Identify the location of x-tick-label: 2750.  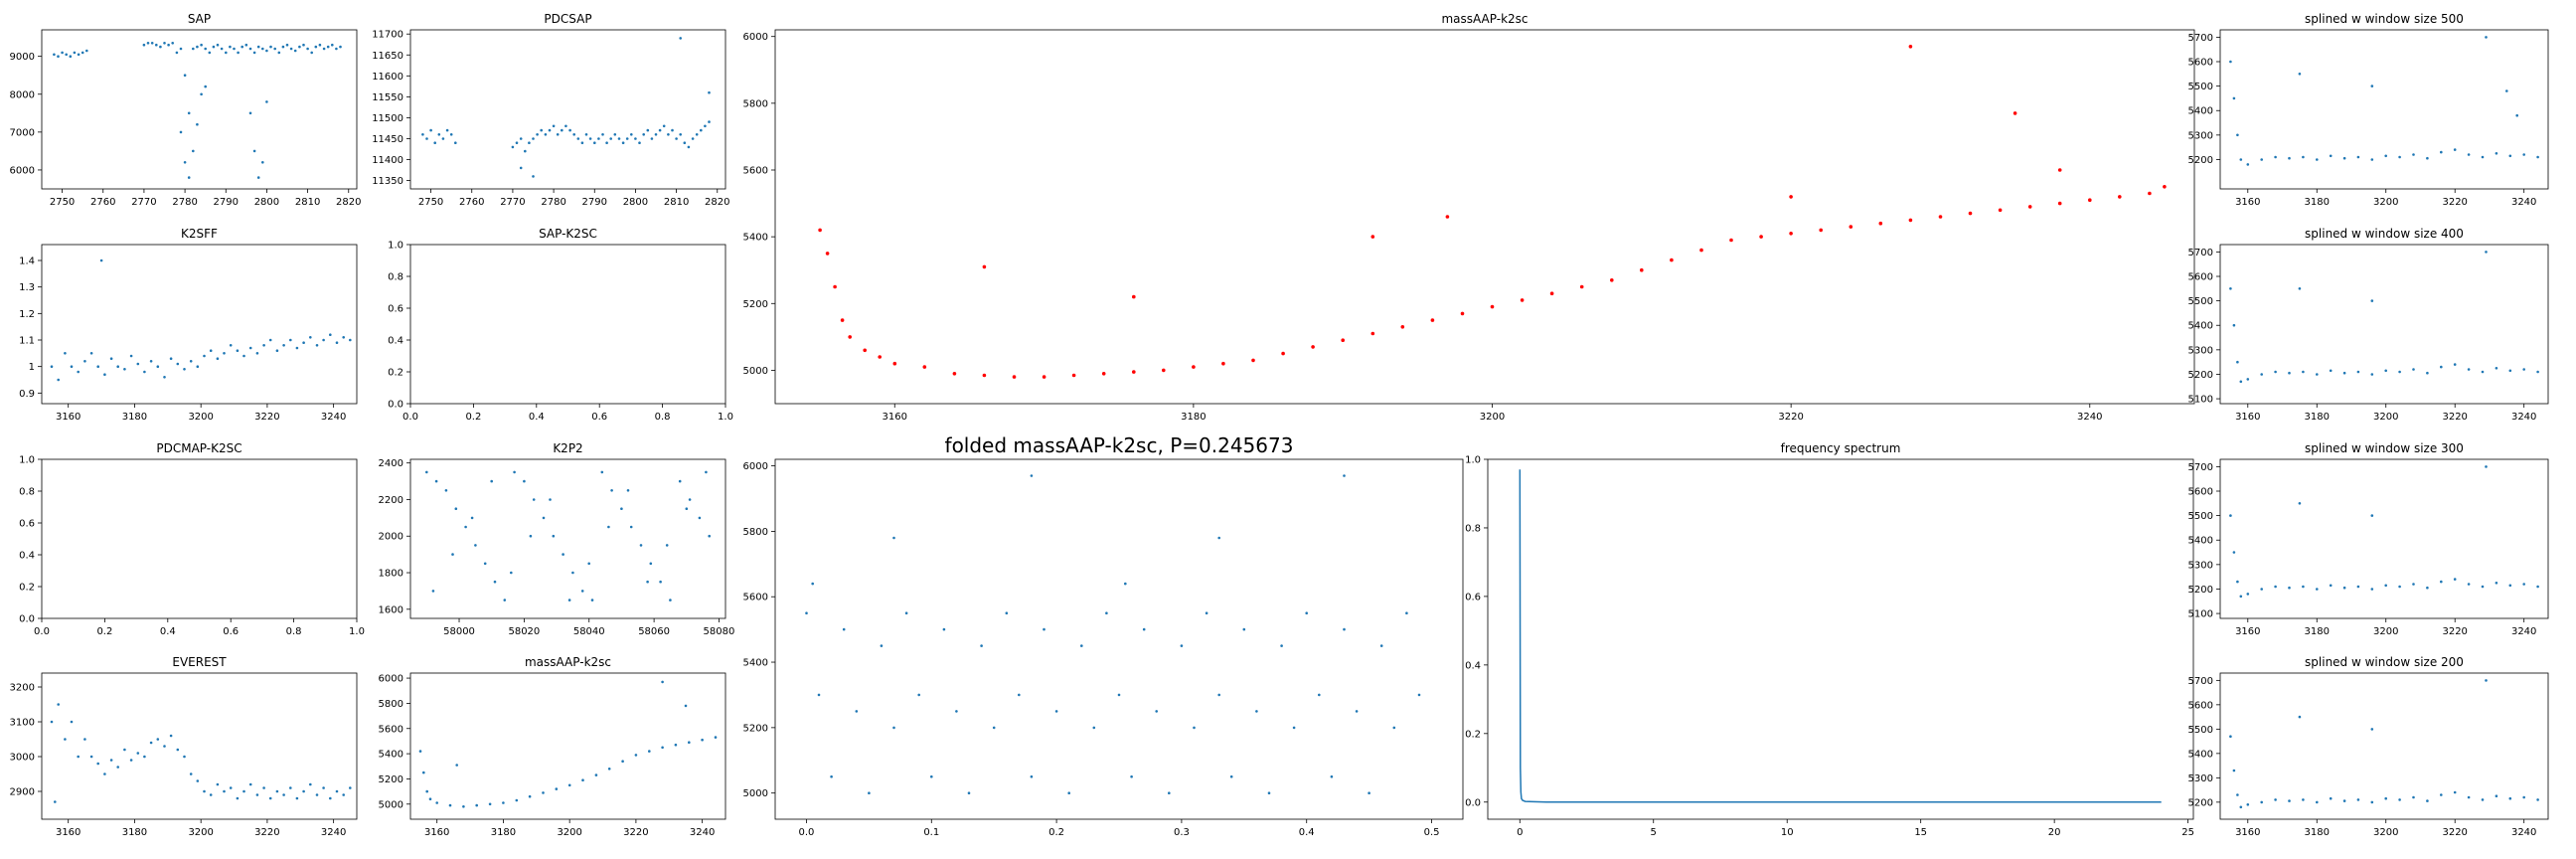
(62, 202).